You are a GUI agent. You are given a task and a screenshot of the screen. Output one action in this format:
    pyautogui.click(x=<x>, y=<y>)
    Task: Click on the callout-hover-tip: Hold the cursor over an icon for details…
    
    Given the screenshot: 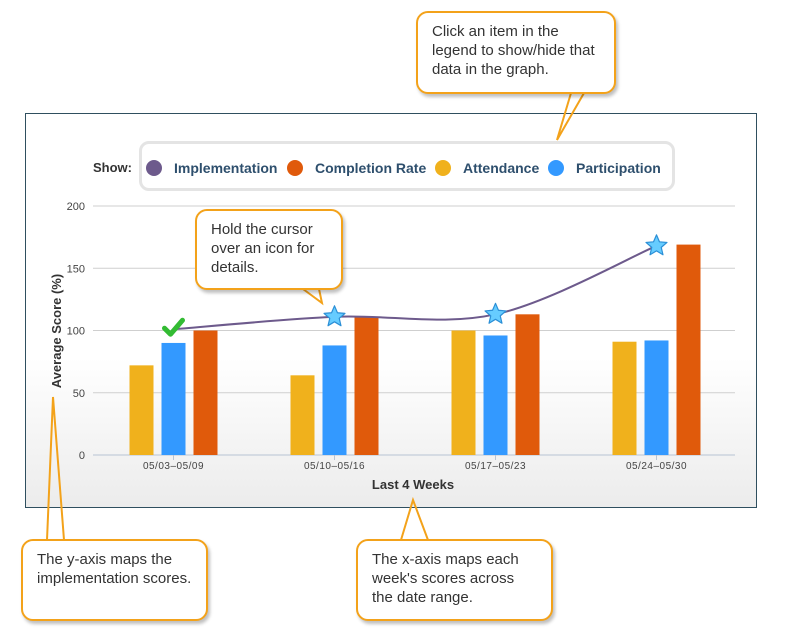 What is the action you would take?
    pyautogui.click(x=269, y=249)
    